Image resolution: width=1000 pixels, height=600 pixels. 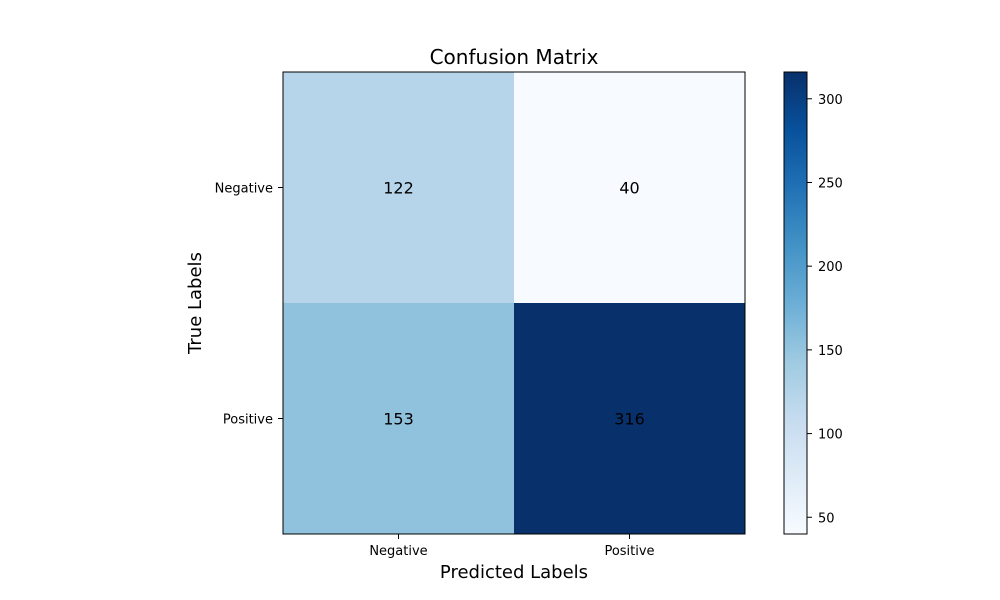 I want to click on colorbar-tick-label: 100, so click(x=830, y=435).